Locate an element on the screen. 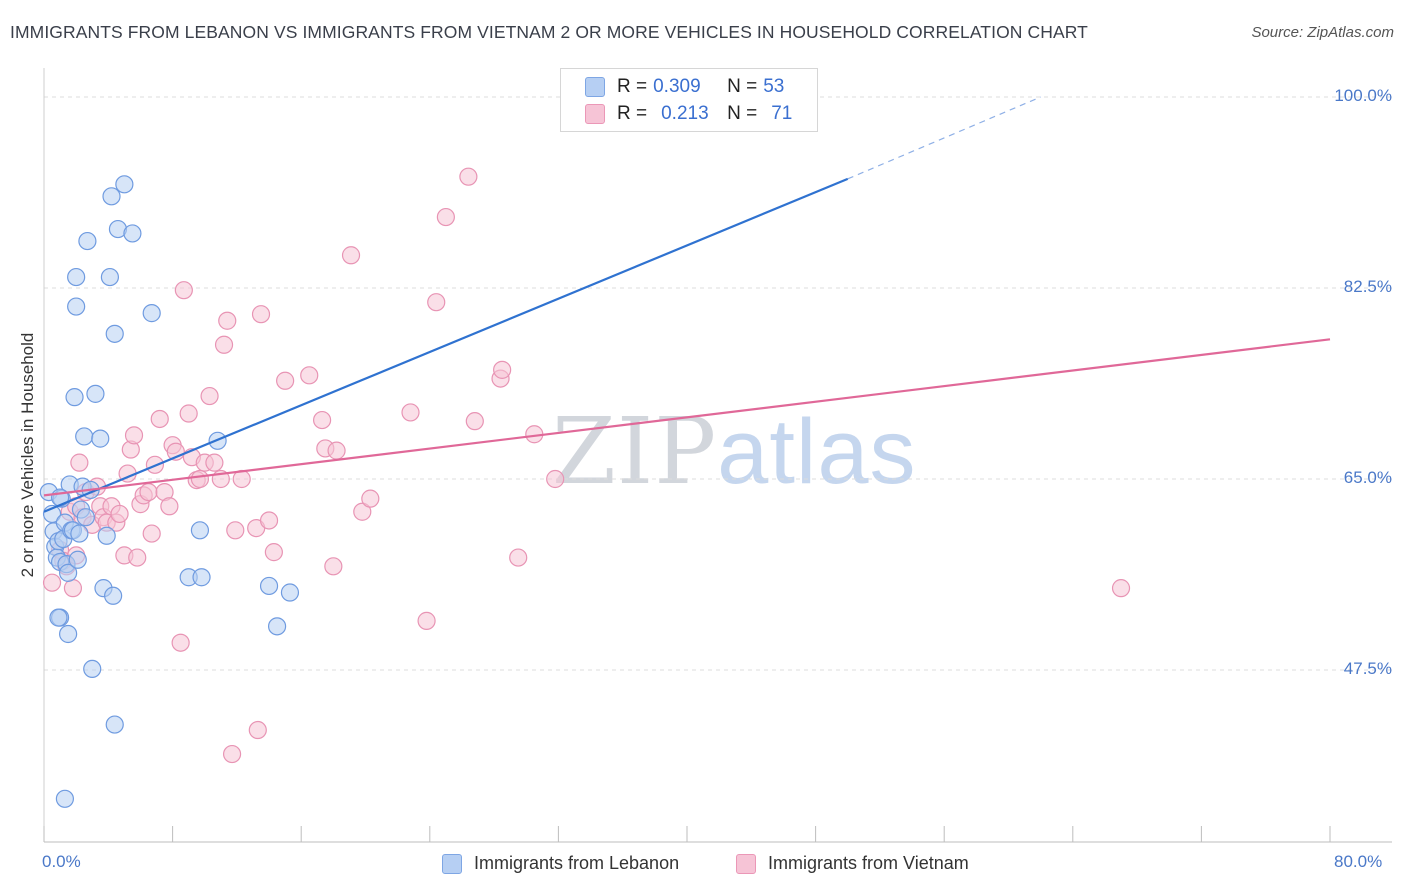 This screenshot has height=892, width=1406. watermark: ZIPatlas is located at coordinates (734, 451).